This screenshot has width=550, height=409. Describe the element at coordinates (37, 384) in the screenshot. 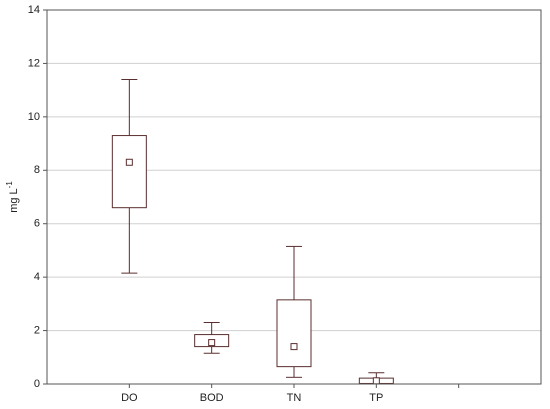

I see `y-tick-label: 0` at that location.